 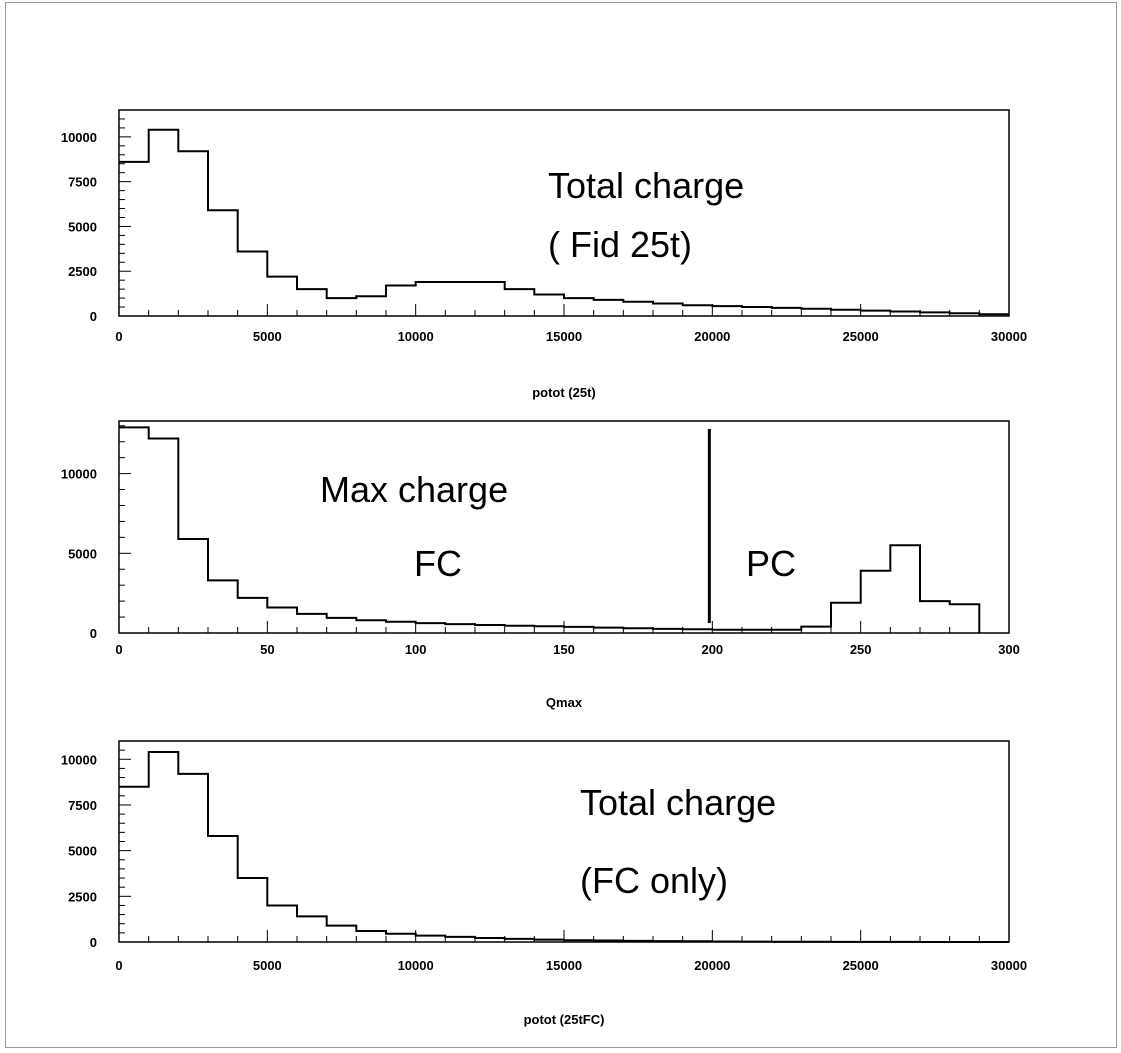 I want to click on panel1-x-axis-label: potot (25t), so click(x=564, y=392).